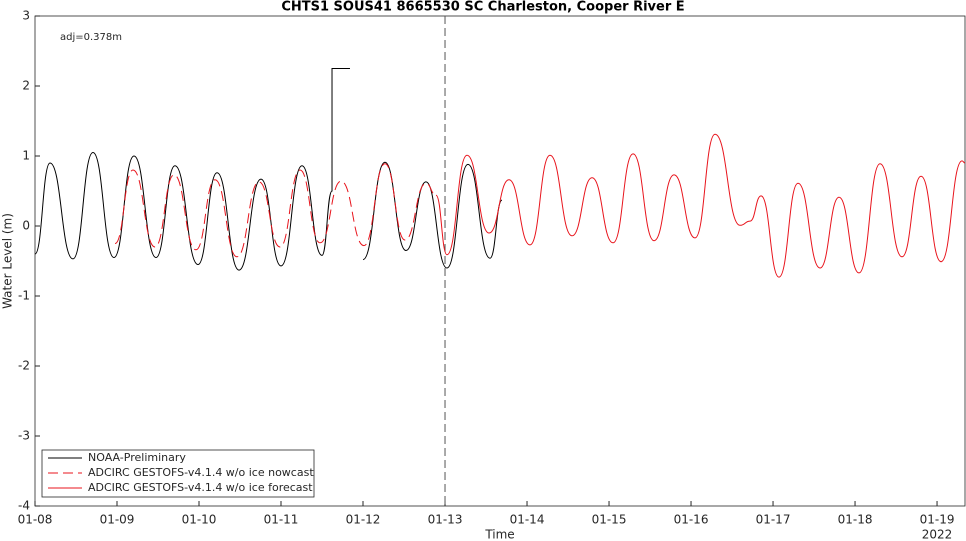 The width and height of the screenshot is (966, 541). I want to click on legend-label: NOAA-Preliminary, so click(137, 457).